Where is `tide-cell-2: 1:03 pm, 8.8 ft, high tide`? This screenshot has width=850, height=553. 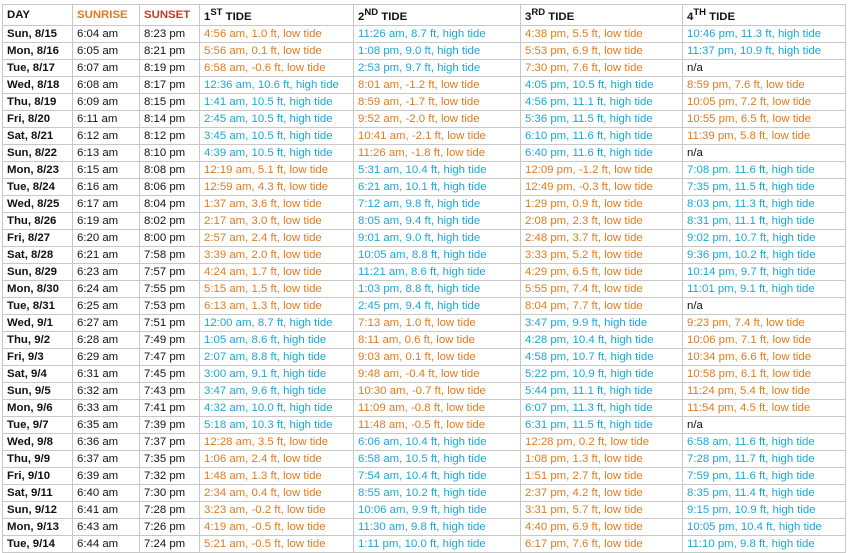
tide-cell-2: 1:03 pm, 8.8 ft, high tide is located at coordinates (437, 288).